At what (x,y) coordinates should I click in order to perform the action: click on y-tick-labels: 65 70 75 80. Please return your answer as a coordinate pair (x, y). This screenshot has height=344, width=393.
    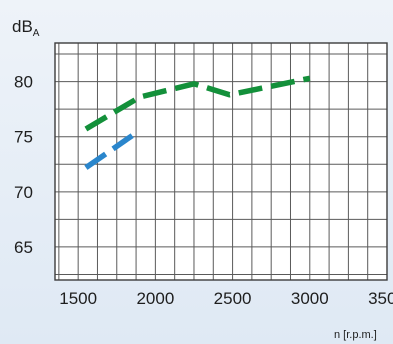
    Looking at the image, I should click on (23, 165).